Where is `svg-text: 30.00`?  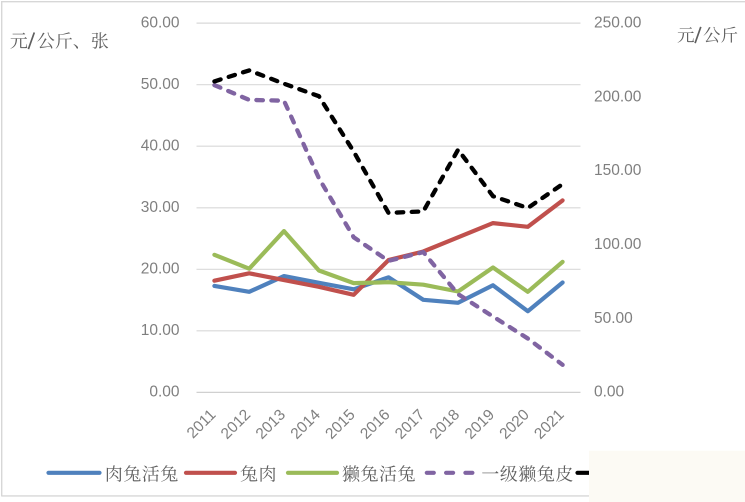
svg-text: 30.00 is located at coordinates (160, 207).